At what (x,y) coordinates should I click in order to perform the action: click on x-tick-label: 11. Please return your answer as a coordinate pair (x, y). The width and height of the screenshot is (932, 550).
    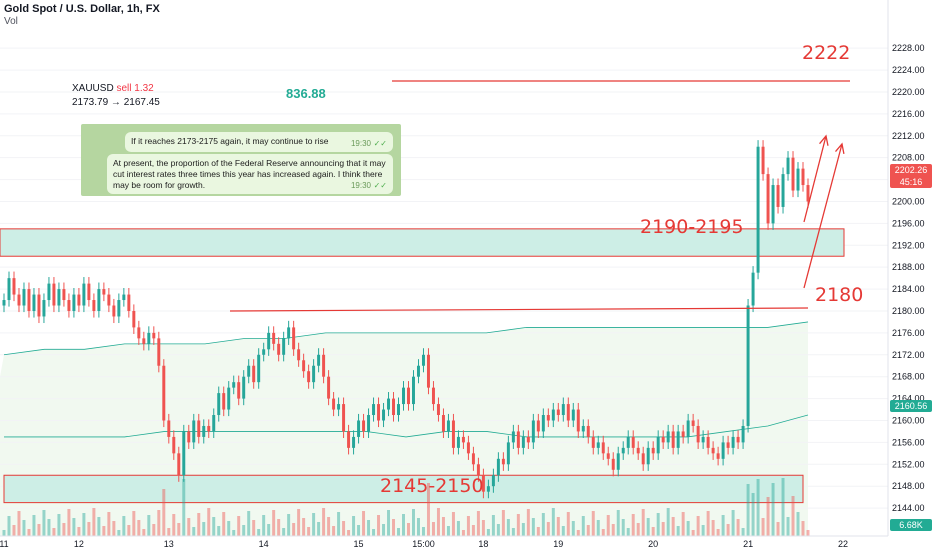
    Looking at the image, I should click on (4, 544).